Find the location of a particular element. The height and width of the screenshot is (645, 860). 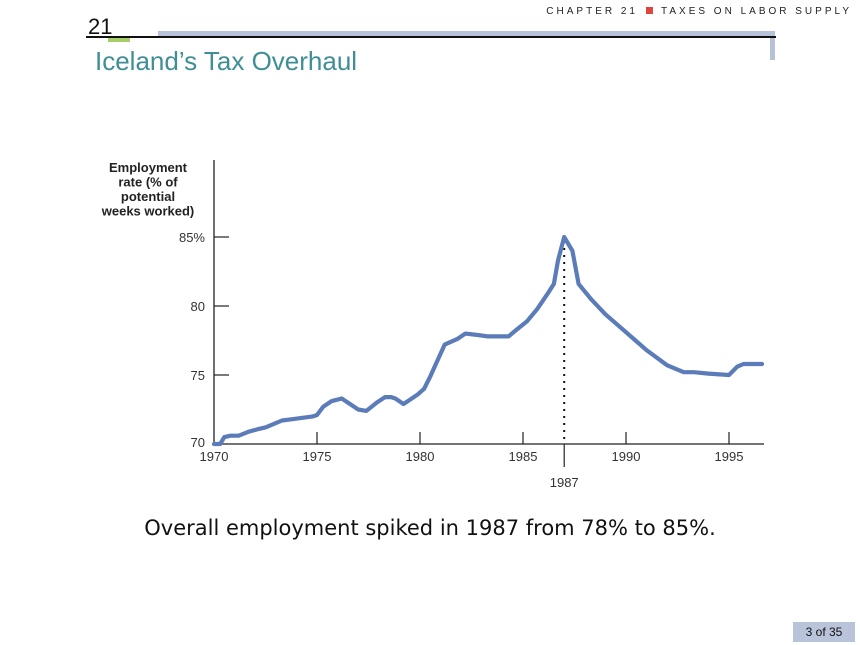

section-label: TAXES ON LABOR SUPPLY is located at coordinates (756, 11).